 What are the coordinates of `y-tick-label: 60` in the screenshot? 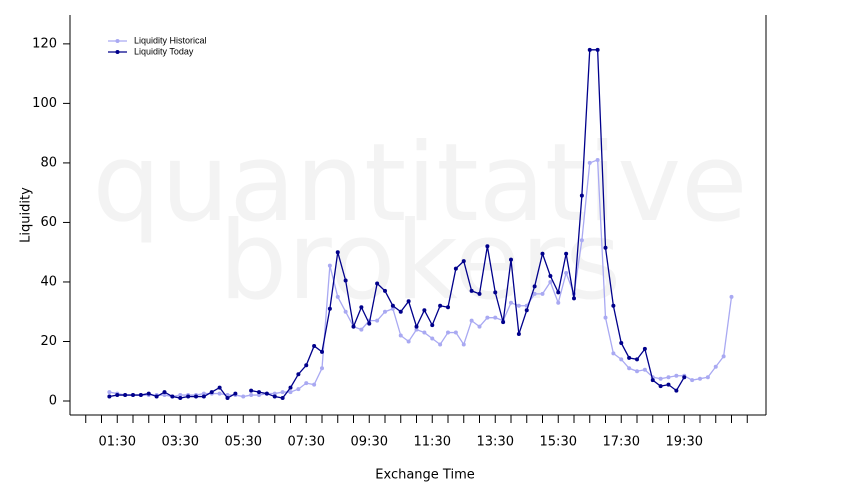 It's located at (48, 222).